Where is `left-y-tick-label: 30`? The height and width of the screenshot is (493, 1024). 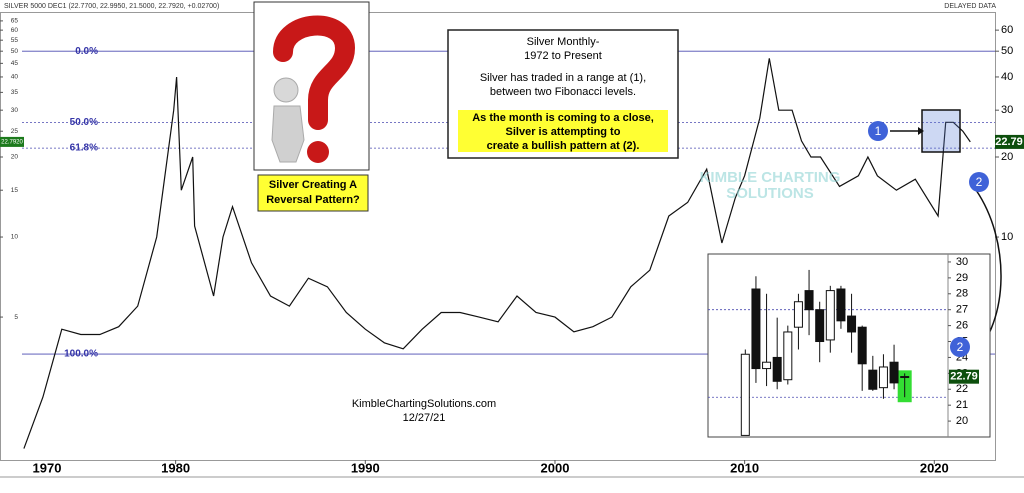 left-y-tick-label: 30 is located at coordinates (15, 110).